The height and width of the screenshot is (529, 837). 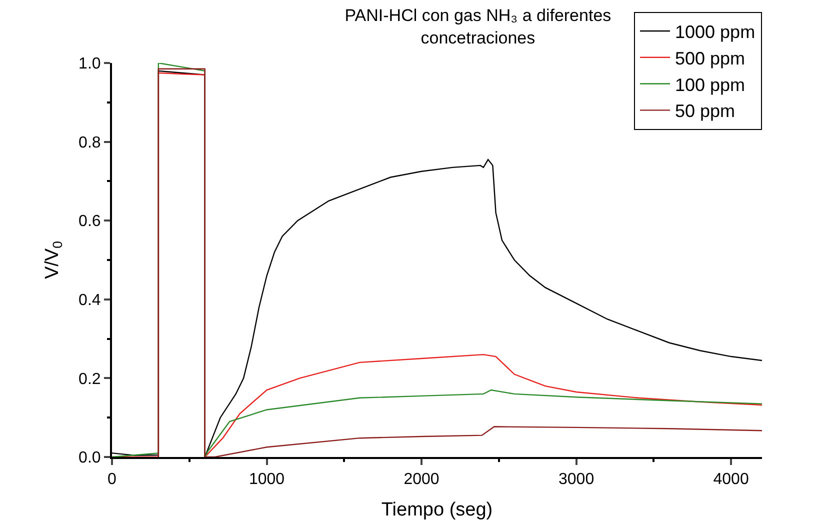 I want to click on legend-label: 50 ppm, so click(x=705, y=111).